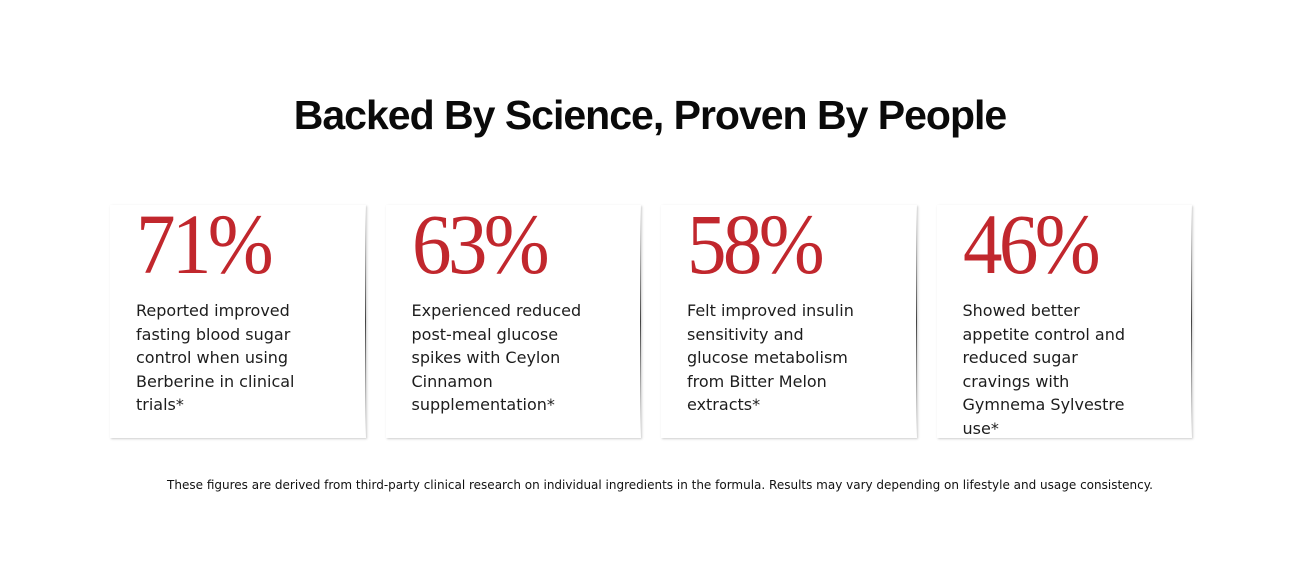 This screenshot has height=580, width=1300. What do you see at coordinates (480, 244) in the screenshot?
I see `stat-value: 63%` at bounding box center [480, 244].